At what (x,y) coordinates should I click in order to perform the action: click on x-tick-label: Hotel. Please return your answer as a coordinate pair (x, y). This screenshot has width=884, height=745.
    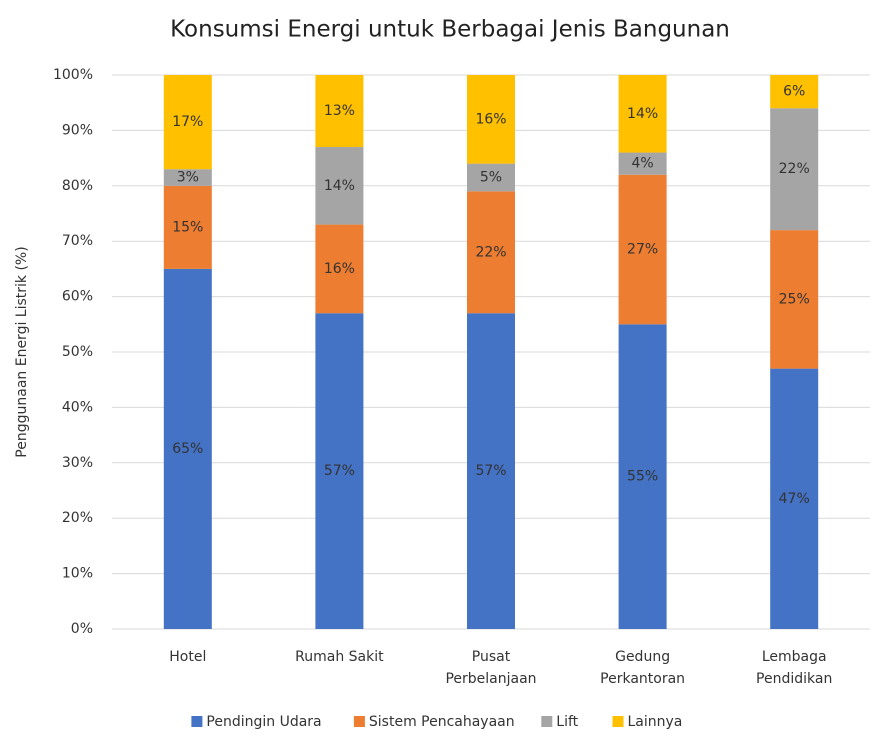
    Looking at the image, I should click on (187, 657).